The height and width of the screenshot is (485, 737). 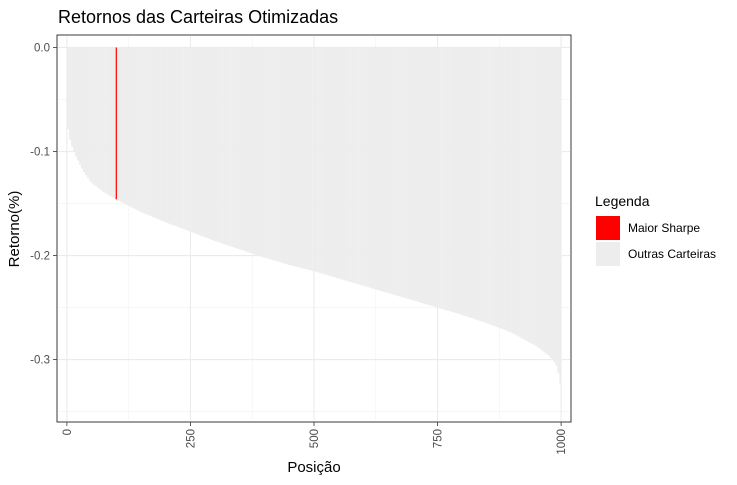 I want to click on y-tick-label: -0.1, so click(x=40, y=153).